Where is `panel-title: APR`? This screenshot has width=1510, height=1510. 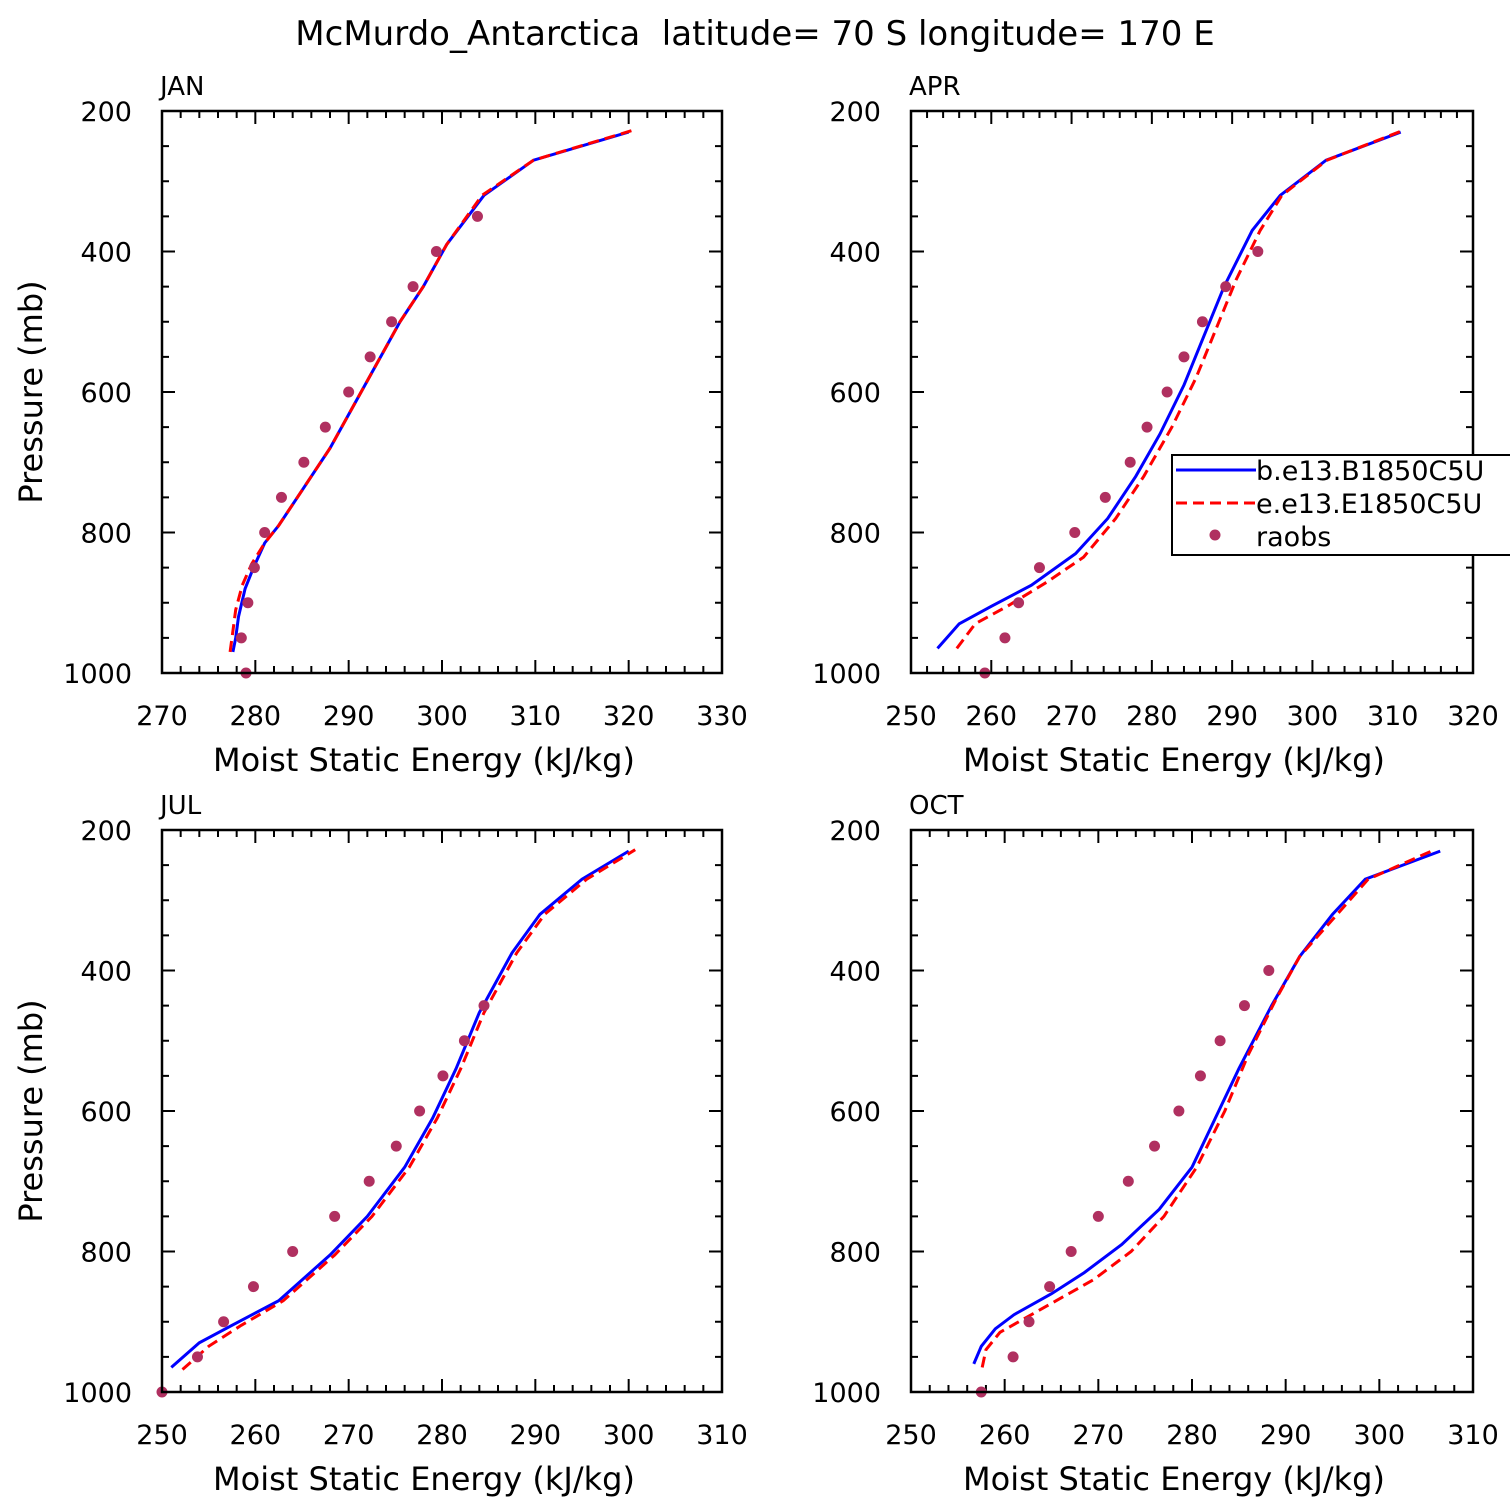 panel-title: APR is located at coordinates (935, 87).